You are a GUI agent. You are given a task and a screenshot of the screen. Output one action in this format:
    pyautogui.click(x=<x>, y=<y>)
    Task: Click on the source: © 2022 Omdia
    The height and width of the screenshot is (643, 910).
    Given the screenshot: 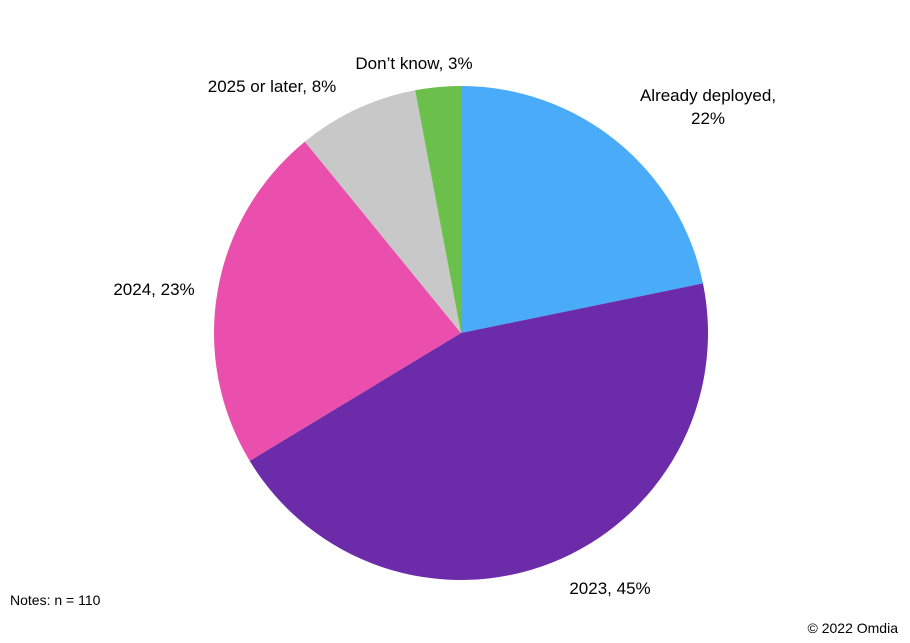 What is the action you would take?
    pyautogui.click(x=852, y=628)
    